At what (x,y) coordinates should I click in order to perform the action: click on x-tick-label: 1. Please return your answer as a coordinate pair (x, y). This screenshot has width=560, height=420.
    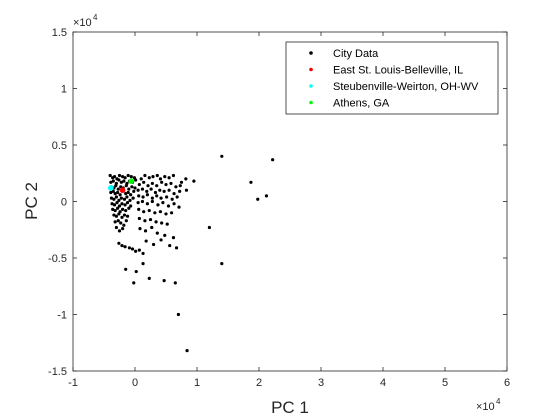
    Looking at the image, I should click on (197, 383).